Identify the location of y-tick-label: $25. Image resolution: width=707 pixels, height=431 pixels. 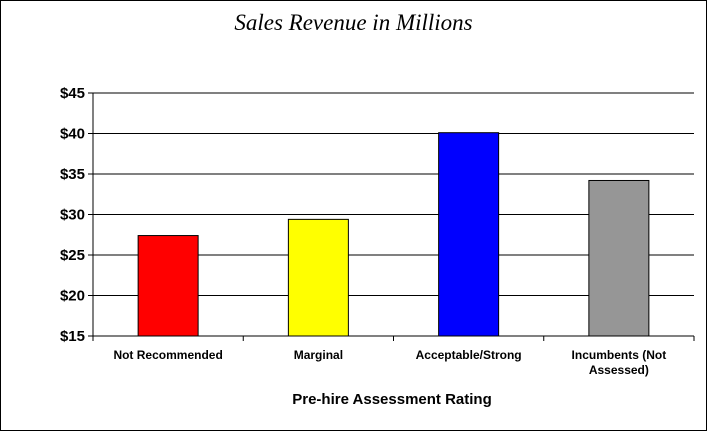
(72, 255).